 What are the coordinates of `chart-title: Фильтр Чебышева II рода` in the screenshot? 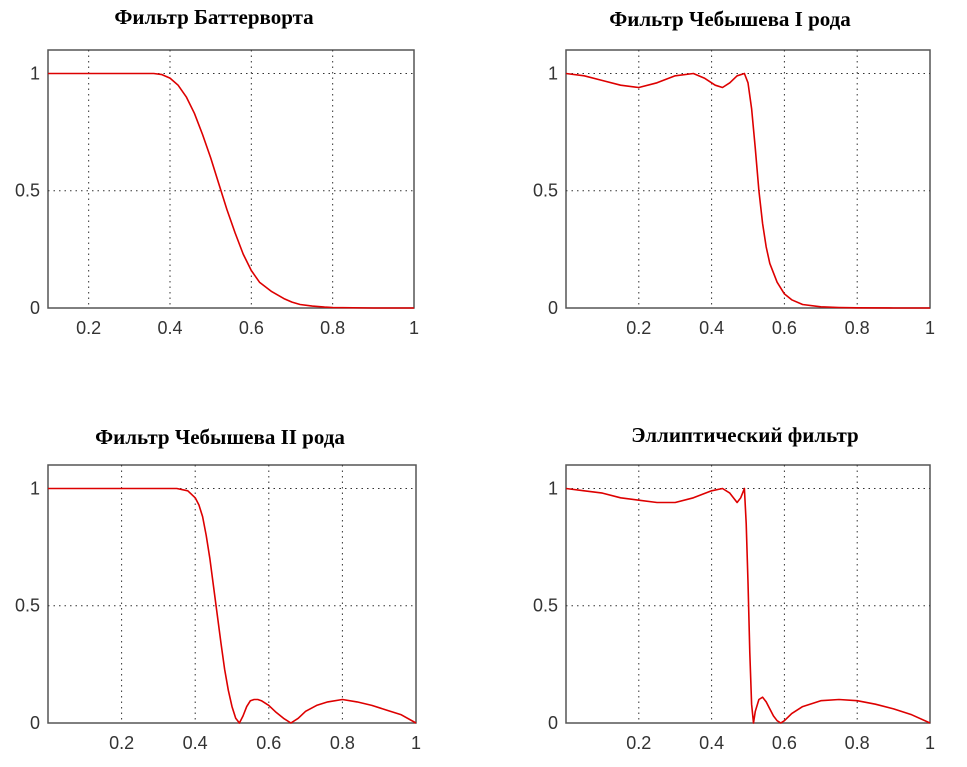 It's located at (220, 437).